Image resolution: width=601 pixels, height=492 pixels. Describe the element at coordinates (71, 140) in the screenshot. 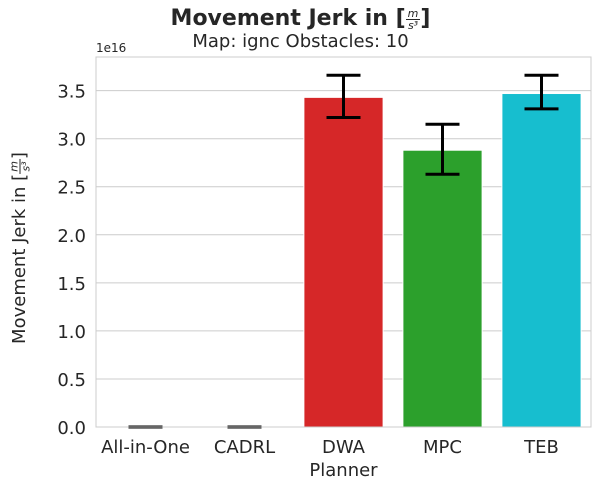

I see `y-tick-label: 3.0` at that location.